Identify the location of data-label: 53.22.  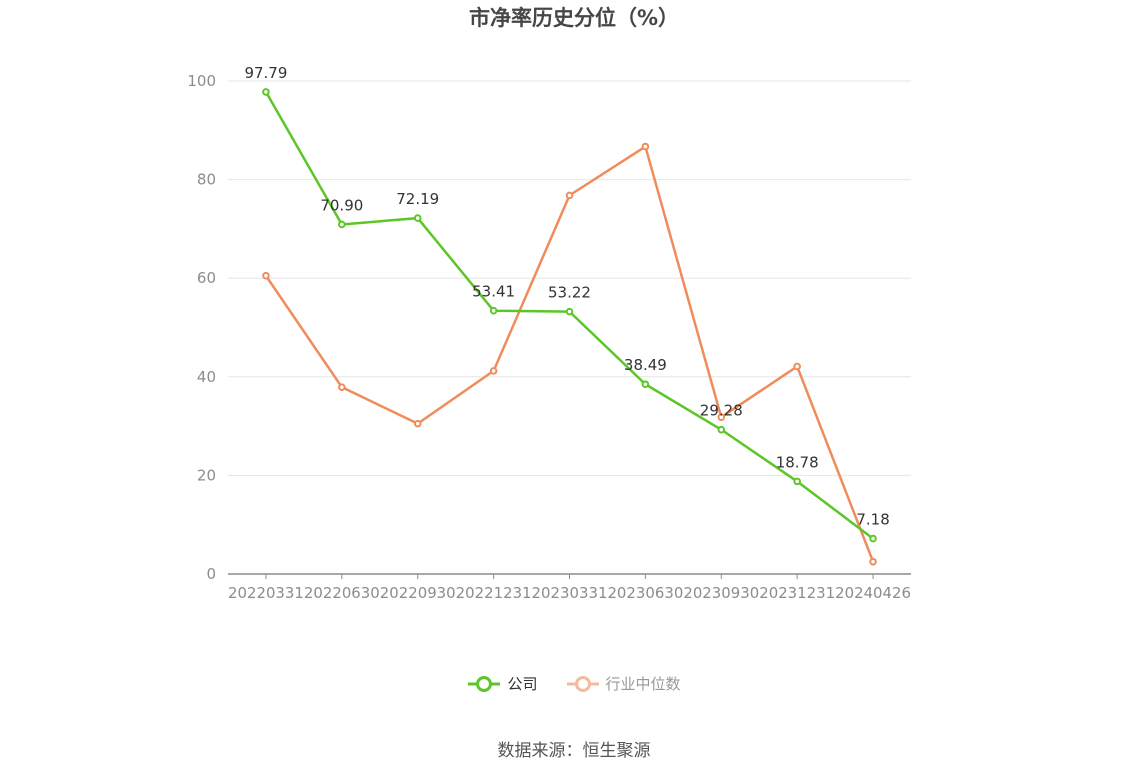
(569, 293).